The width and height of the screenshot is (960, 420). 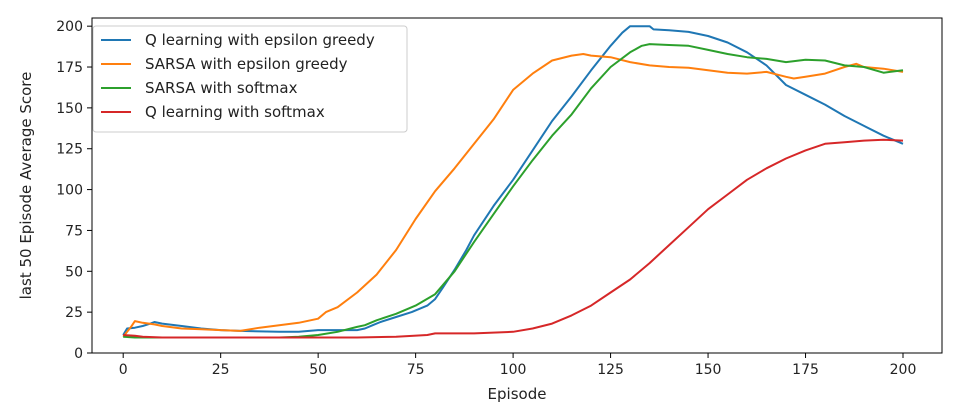 What do you see at coordinates (69, 27) in the screenshot?
I see `y-tick-label: 200` at bounding box center [69, 27].